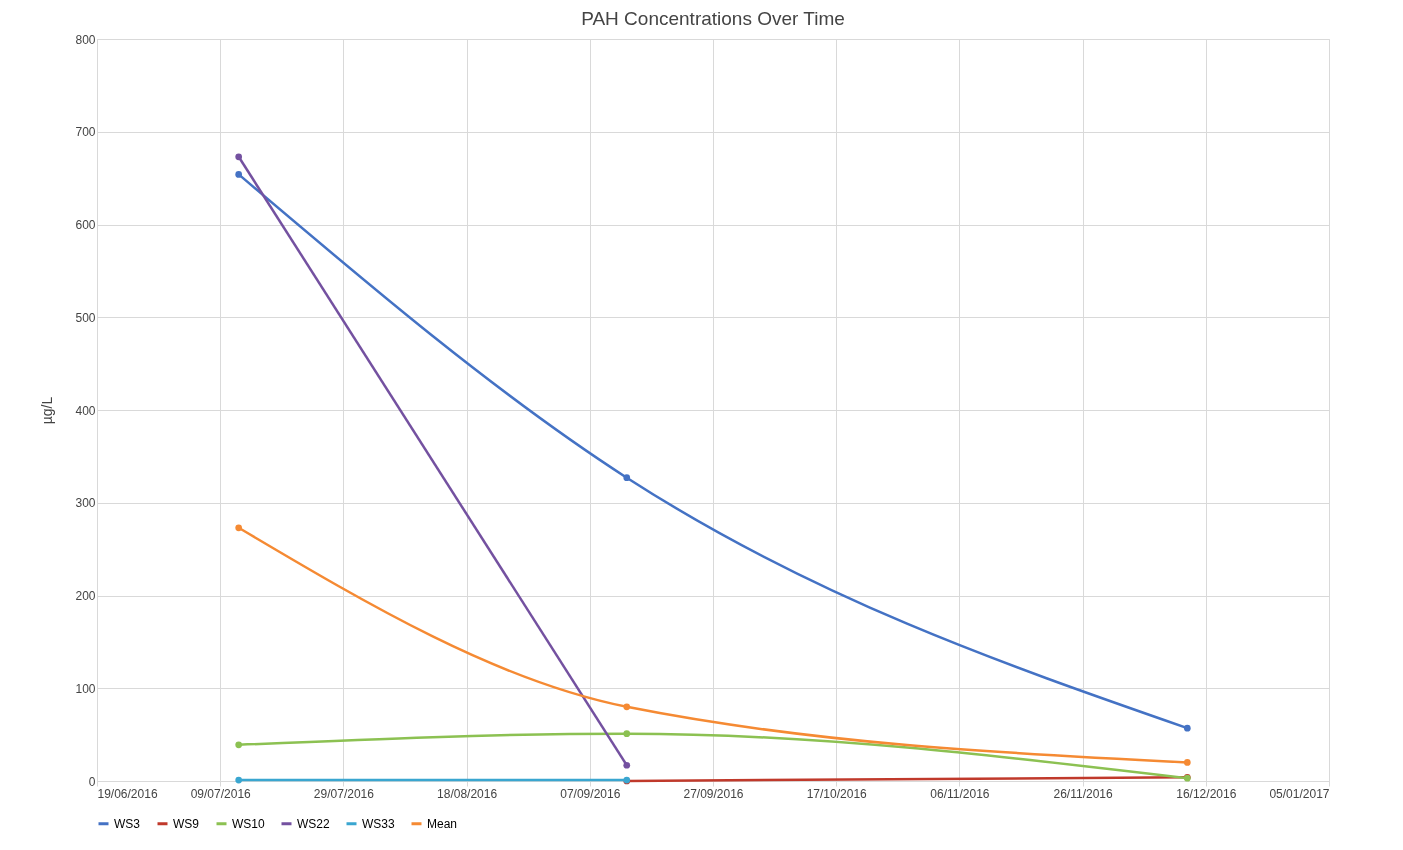 The height and width of the screenshot is (850, 1403). I want to click on x-tick-label: 27/09/2016, so click(713, 793).